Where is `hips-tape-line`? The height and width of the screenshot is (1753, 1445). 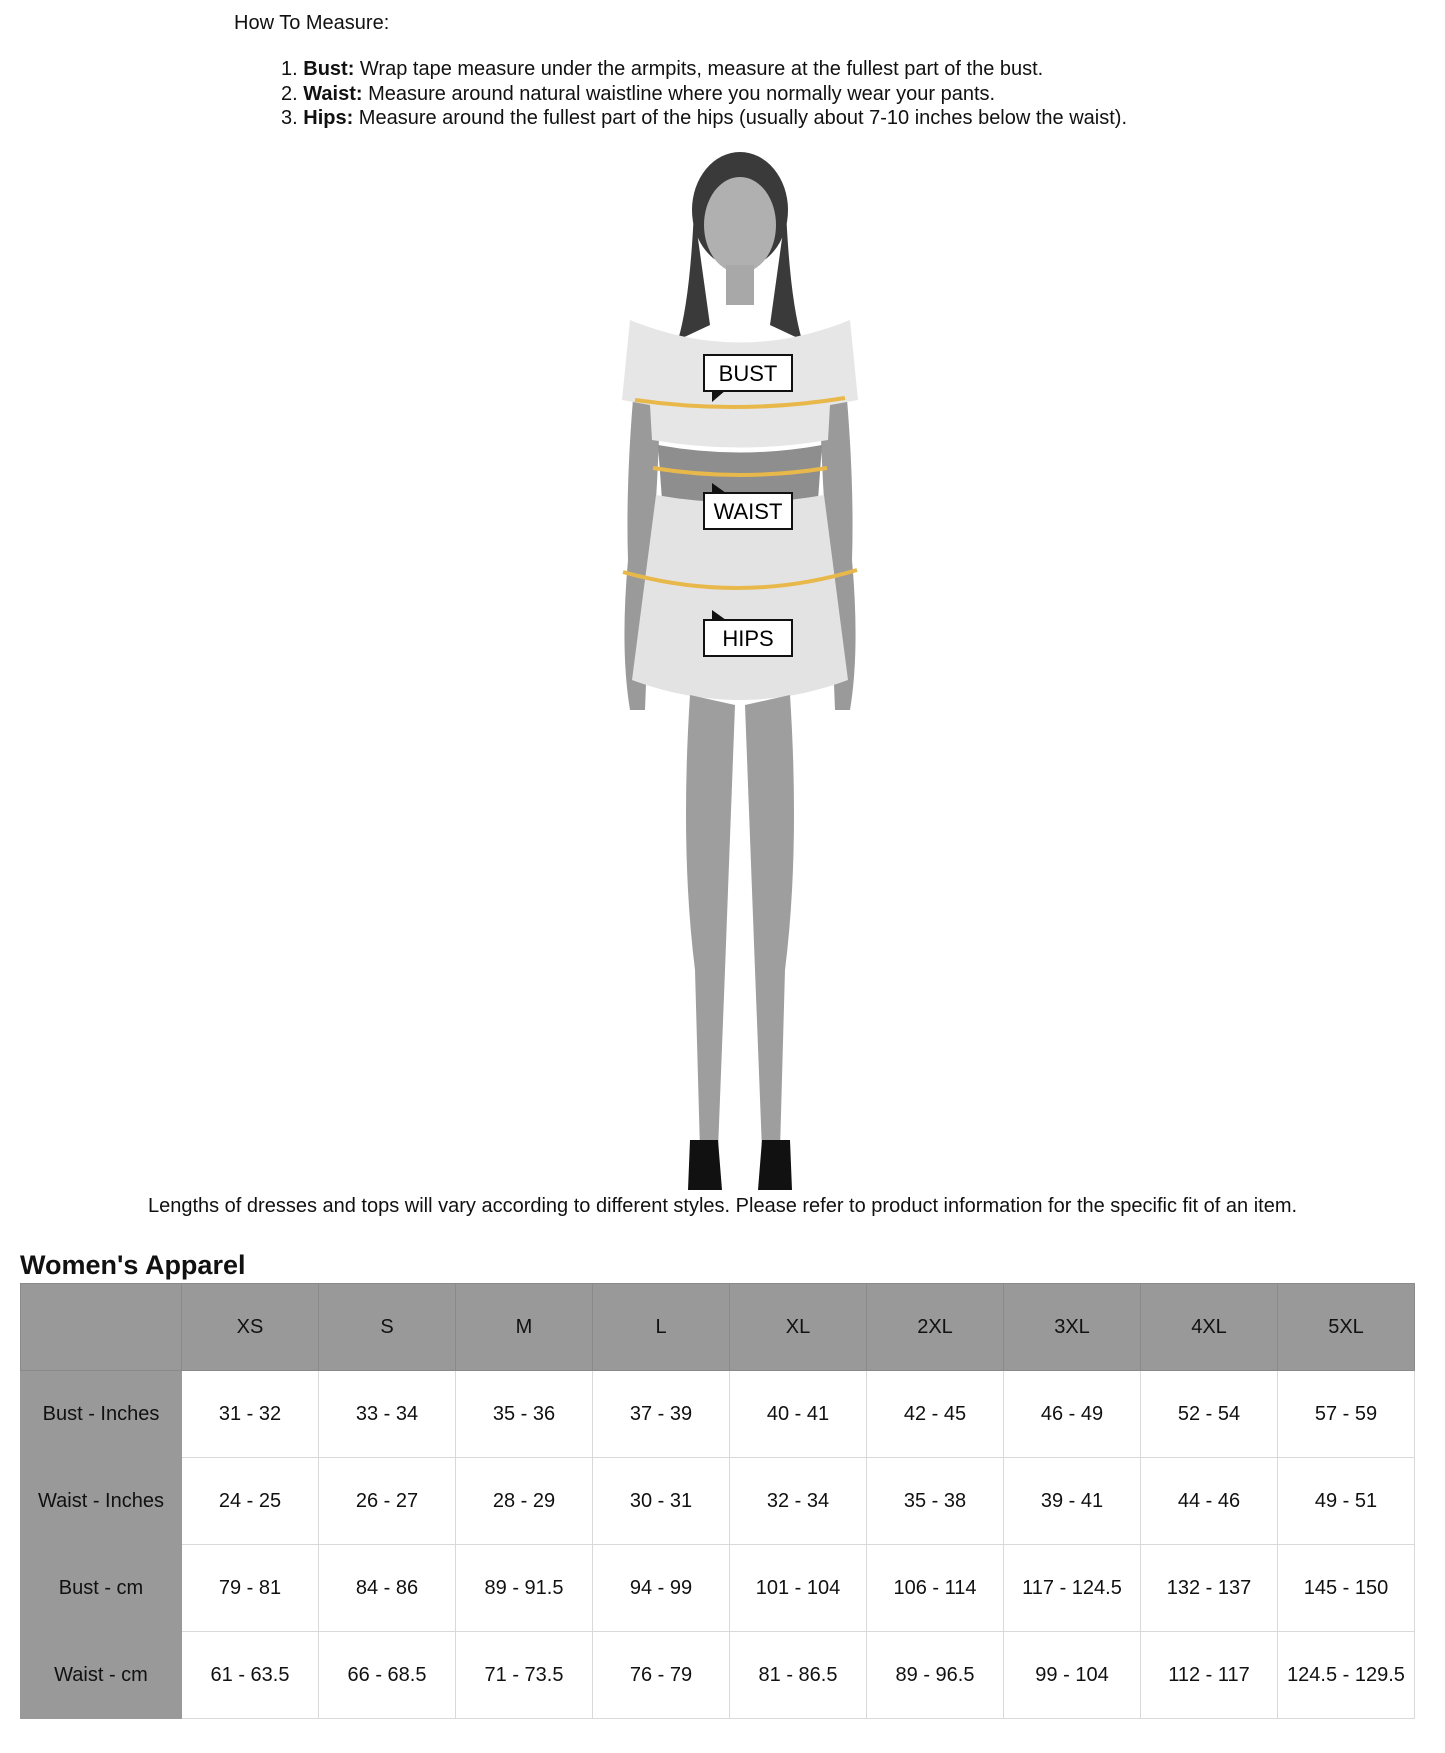 hips-tape-line is located at coordinates (740, 579).